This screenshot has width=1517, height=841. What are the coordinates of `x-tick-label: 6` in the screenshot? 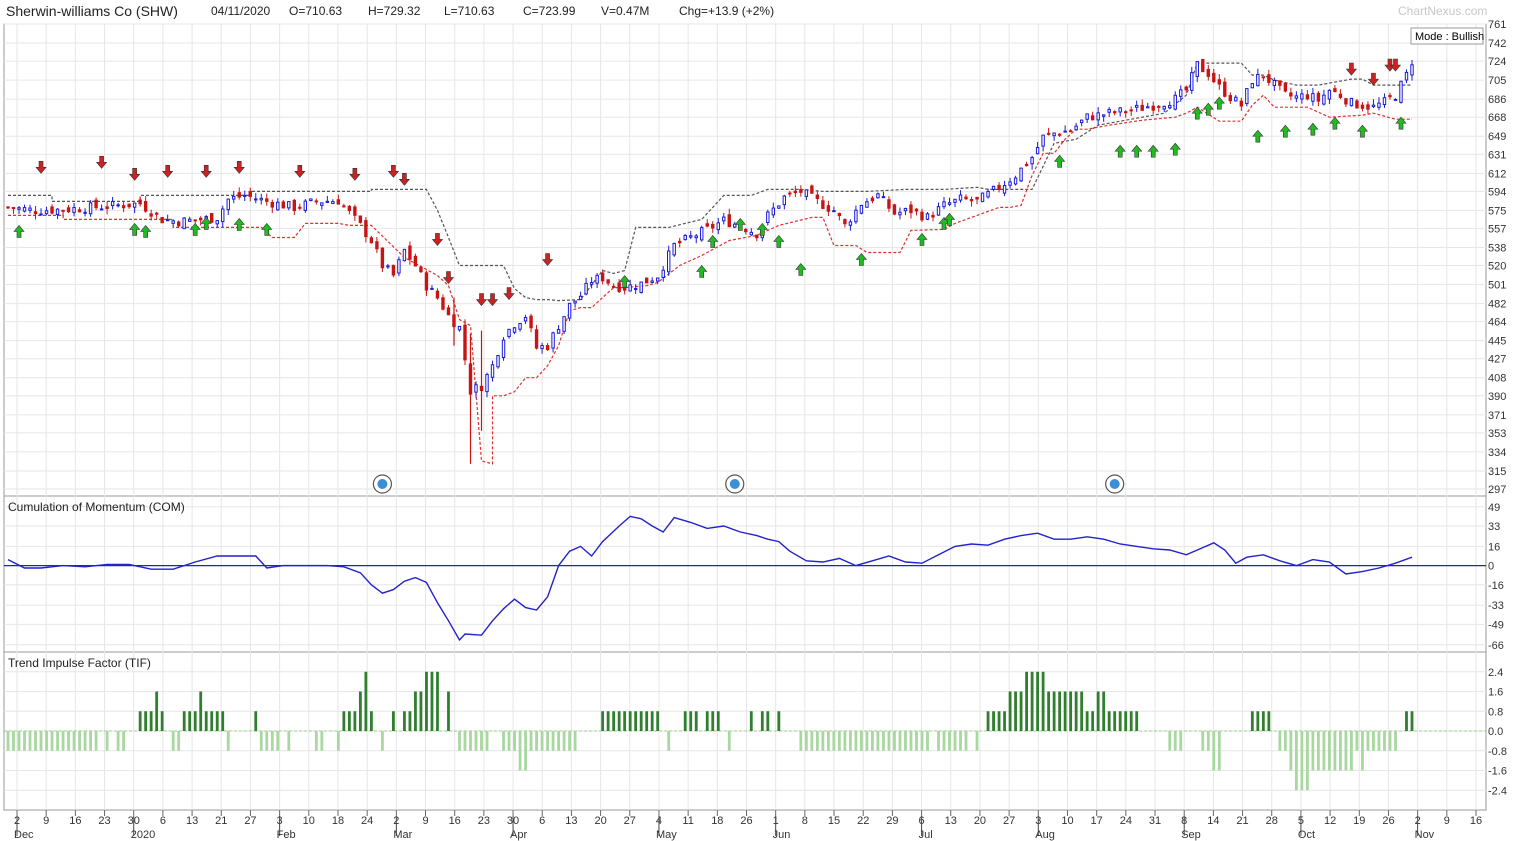 It's located at (542, 821).